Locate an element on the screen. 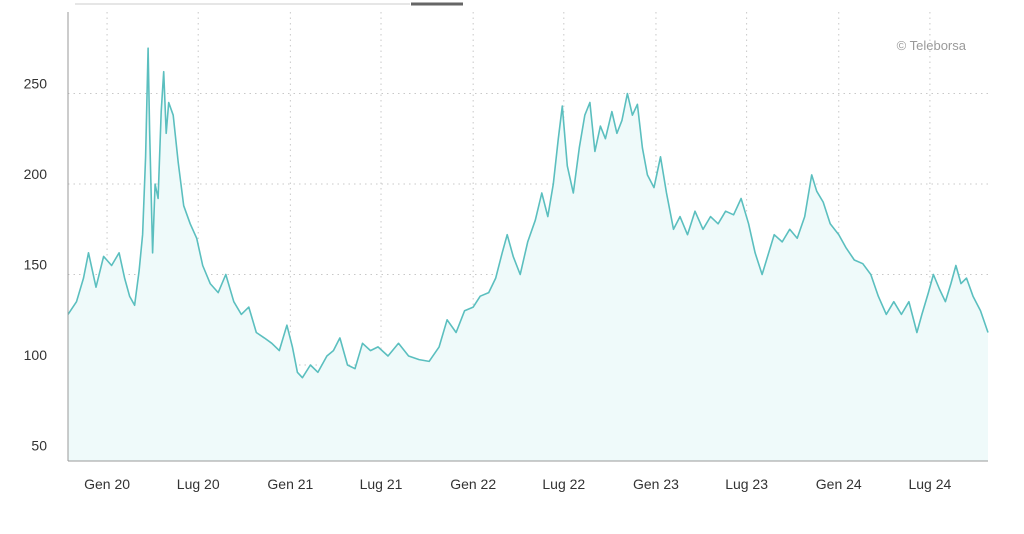 This screenshot has height=534, width=1024. x-tick-label: Lug 24 is located at coordinates (929, 484).